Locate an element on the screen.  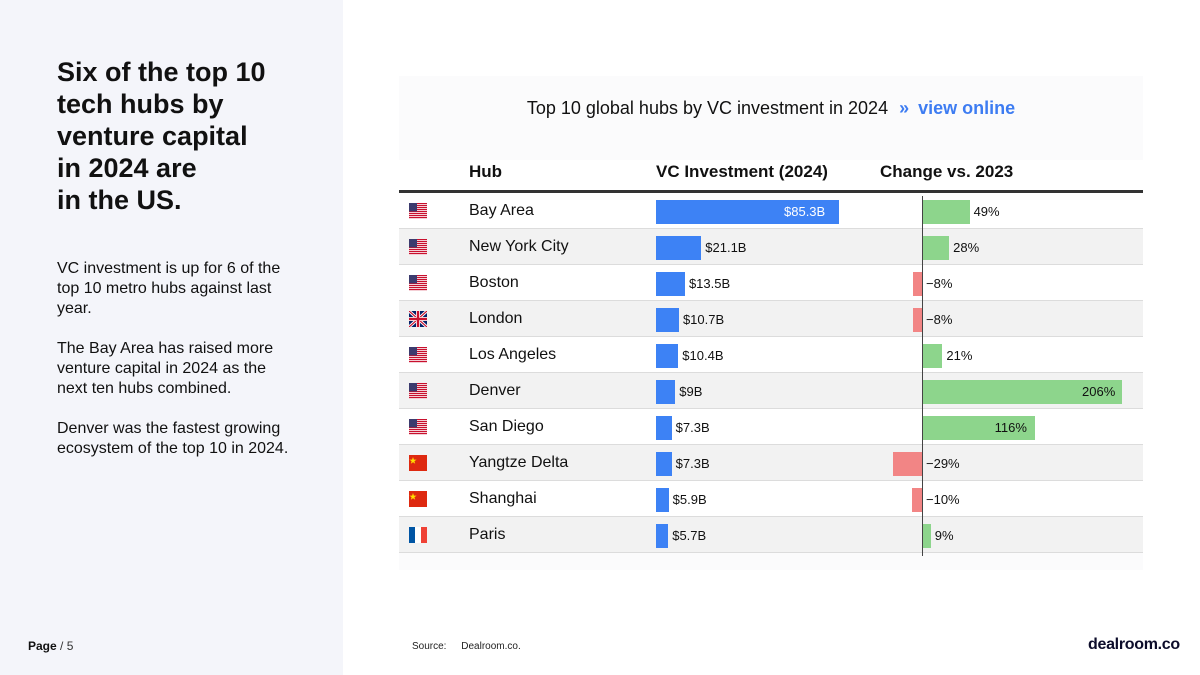
headline-line: venture capital is located at coordinates (152, 136).